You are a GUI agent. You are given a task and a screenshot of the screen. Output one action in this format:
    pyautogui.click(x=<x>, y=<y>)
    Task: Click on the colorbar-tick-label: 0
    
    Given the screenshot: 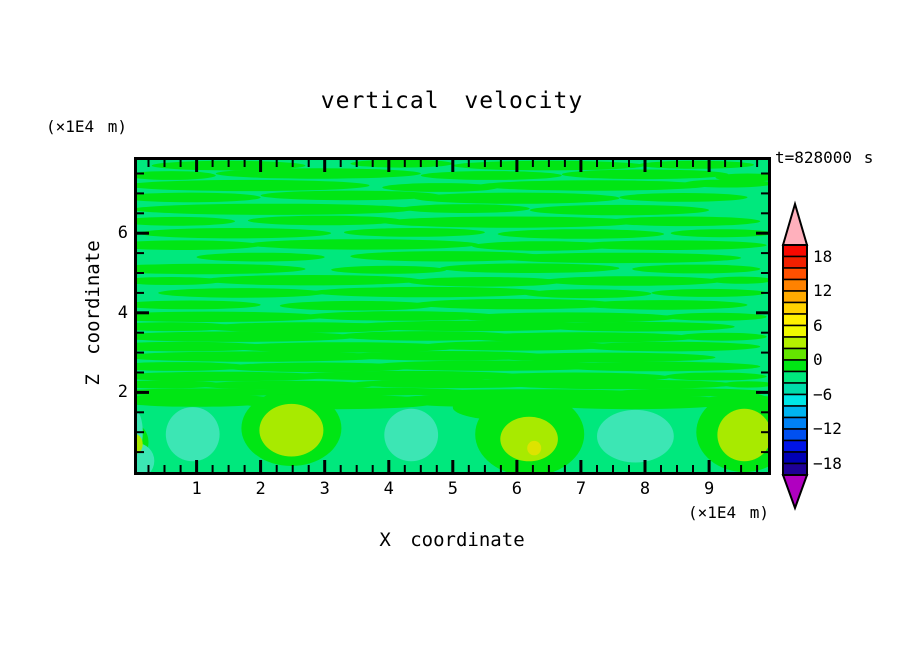 What is the action you would take?
    pyautogui.click(x=818, y=359)
    